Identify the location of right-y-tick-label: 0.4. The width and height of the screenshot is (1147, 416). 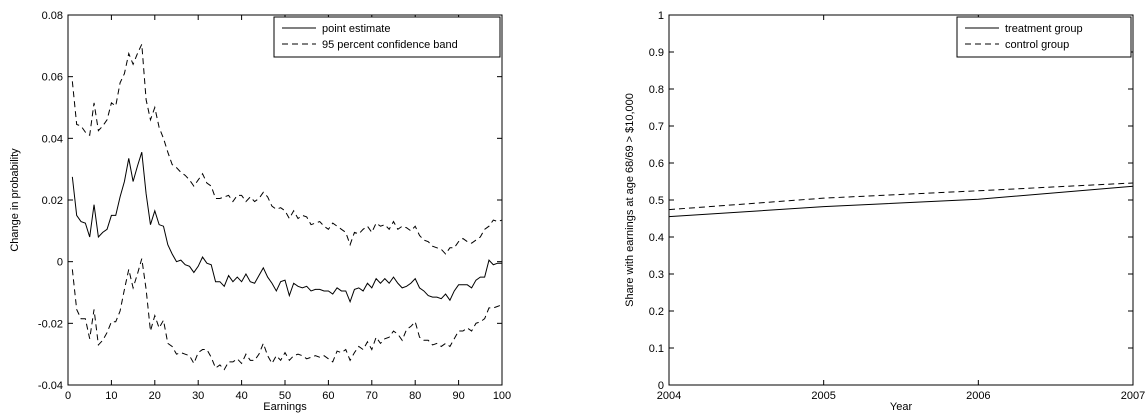
(656, 238).